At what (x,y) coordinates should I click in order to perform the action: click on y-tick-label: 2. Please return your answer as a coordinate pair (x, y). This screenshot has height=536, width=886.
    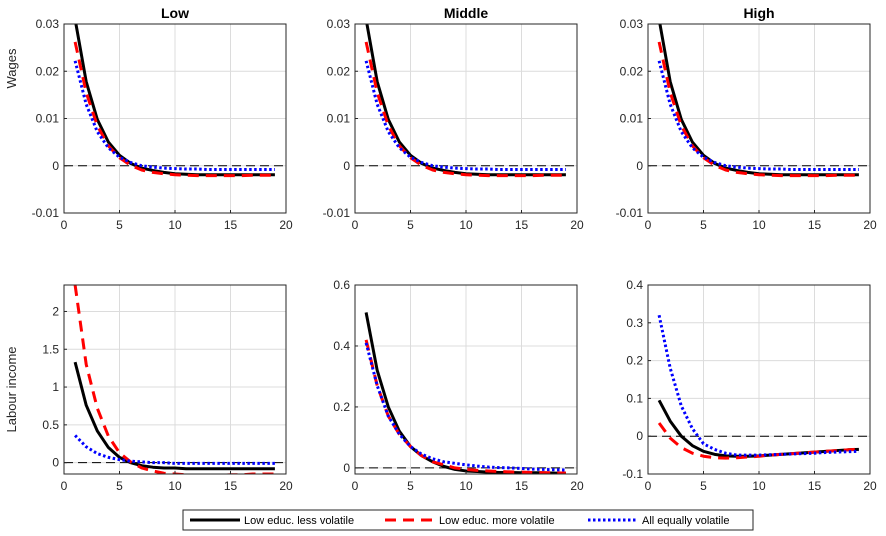
    Looking at the image, I should click on (55, 311).